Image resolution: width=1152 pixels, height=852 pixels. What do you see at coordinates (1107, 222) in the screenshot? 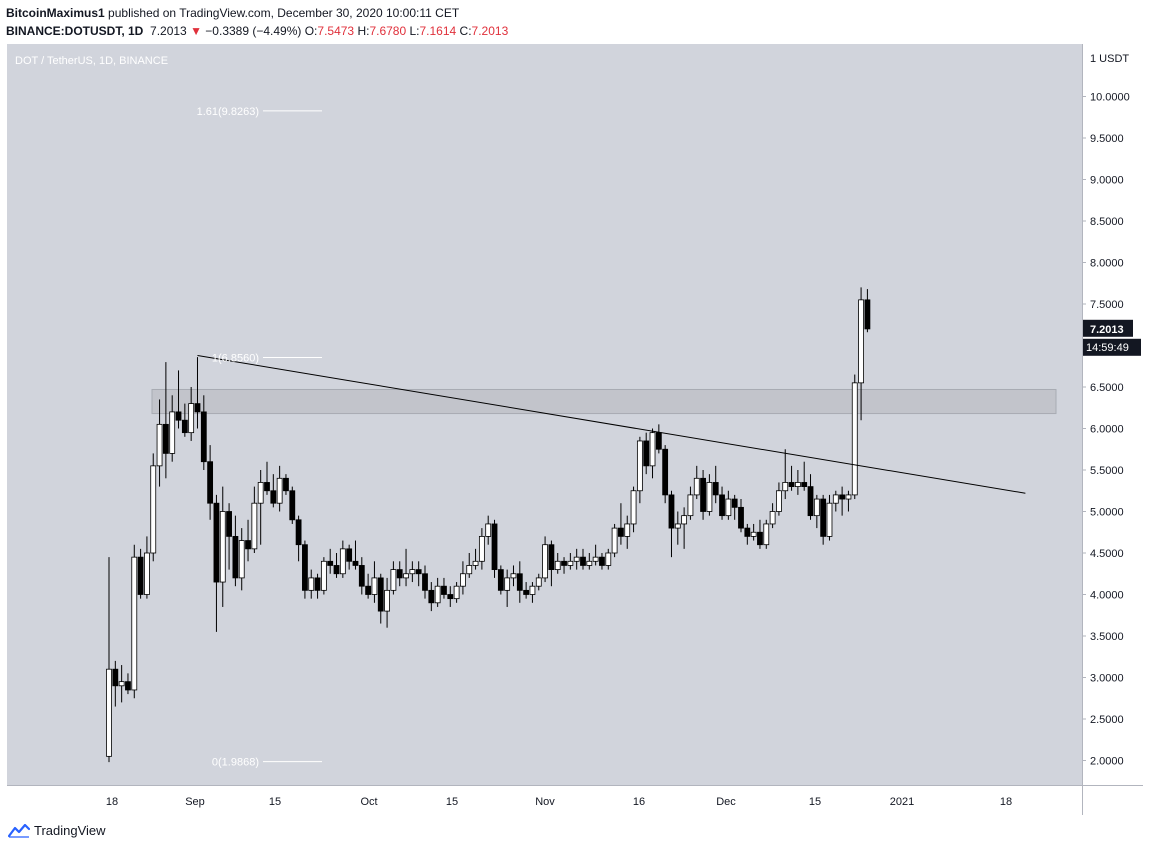
I see `price-tick-label: 8.5000` at bounding box center [1107, 222].